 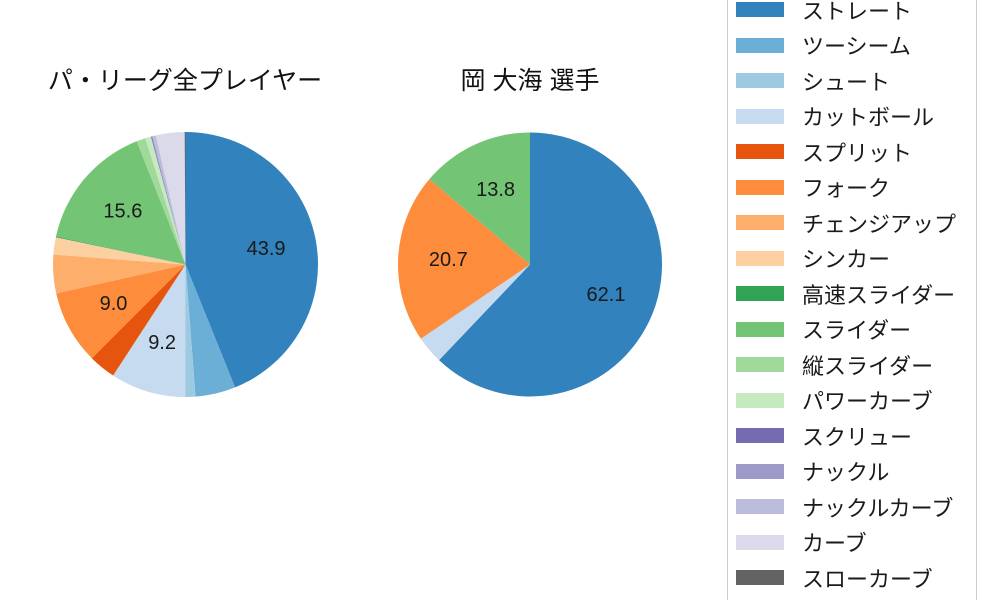 I want to click on legend-item-8: 高速スライダー, so click(x=852, y=294).